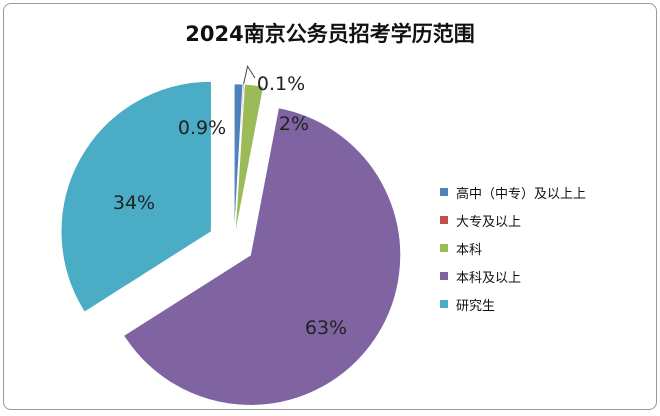  I want to click on legend-label: 研究生, so click(476, 306).